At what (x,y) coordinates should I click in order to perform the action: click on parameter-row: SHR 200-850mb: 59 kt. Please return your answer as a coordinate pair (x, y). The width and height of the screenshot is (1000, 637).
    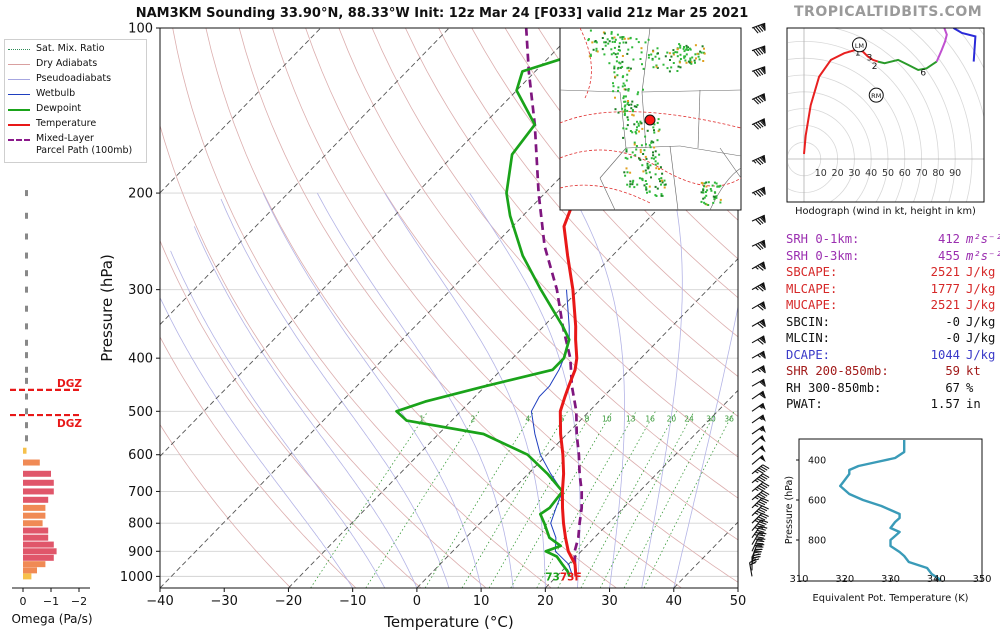
    Looking at the image, I should click on (893, 371).